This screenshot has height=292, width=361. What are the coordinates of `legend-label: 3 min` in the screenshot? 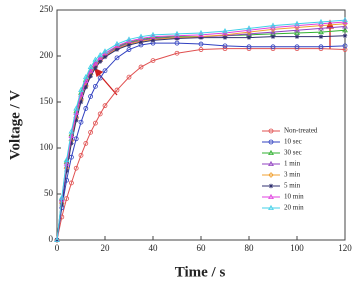 It's located at (292, 175).